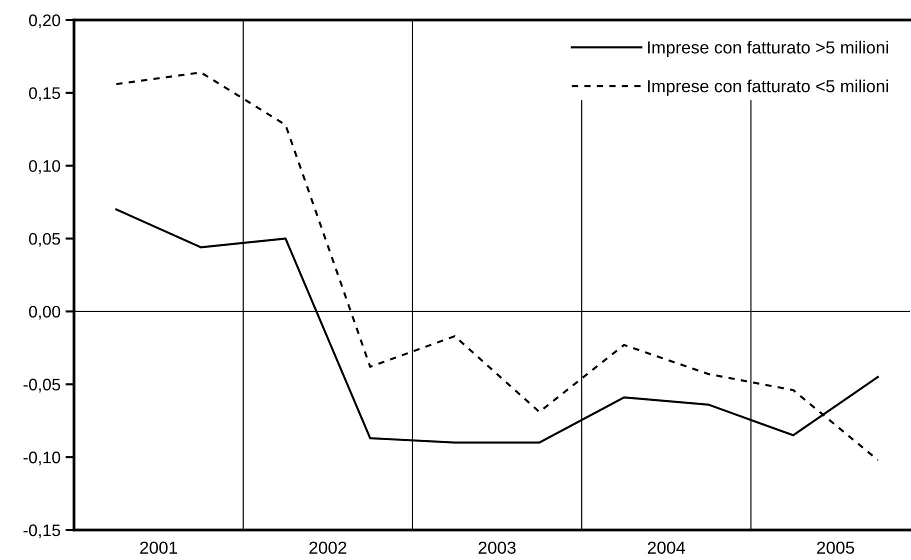  I want to click on x-tick-label: 2004, so click(667, 548).